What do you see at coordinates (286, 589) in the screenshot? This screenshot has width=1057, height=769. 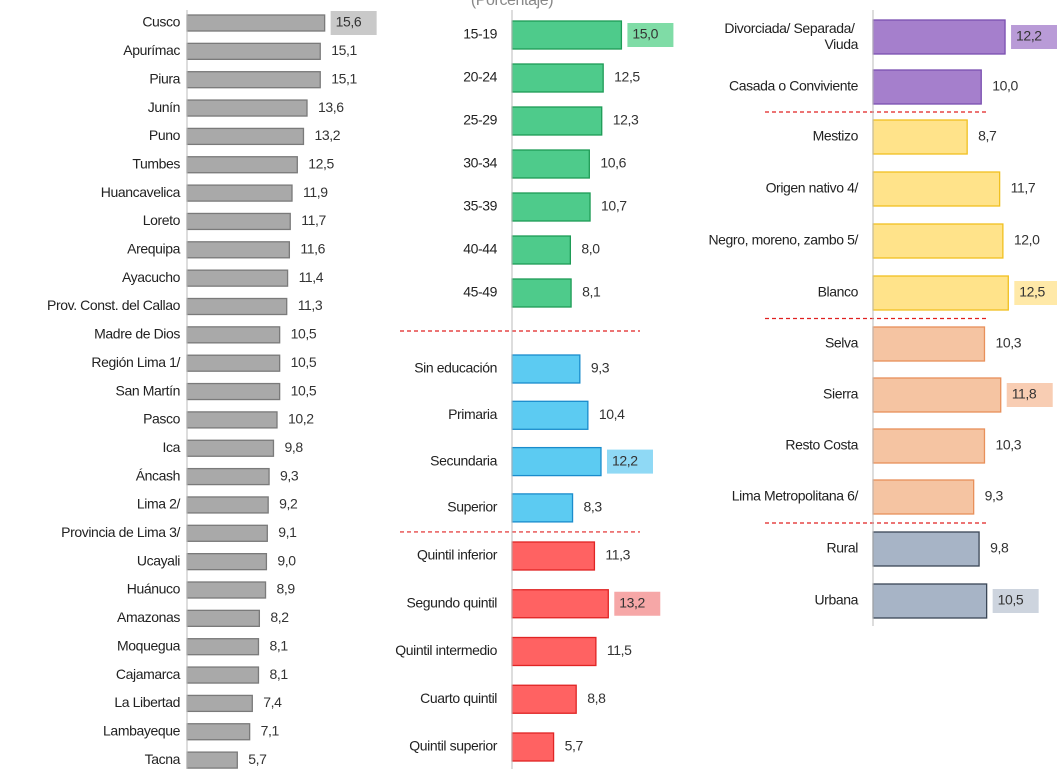 I see `value-label: 8,9` at bounding box center [286, 589].